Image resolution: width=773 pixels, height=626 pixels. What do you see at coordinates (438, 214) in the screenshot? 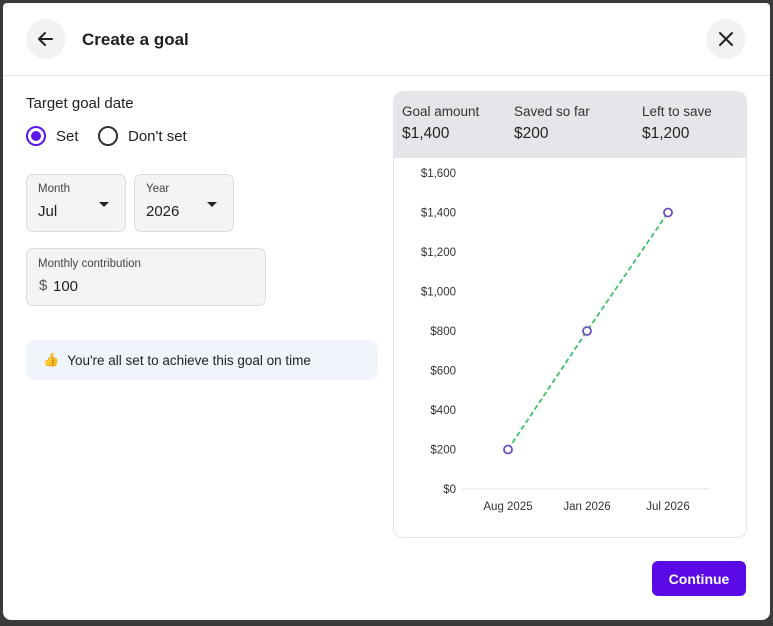
I see `y-tick-label: $1,400` at bounding box center [438, 214].